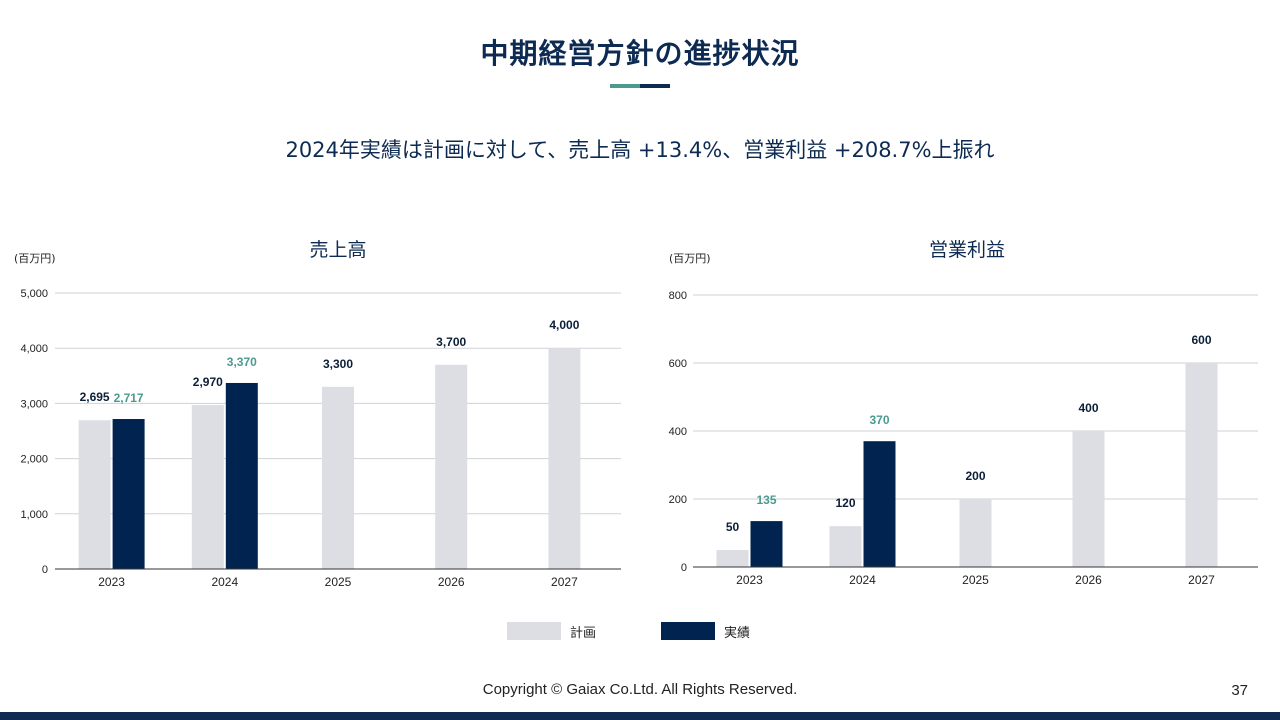  I want to click on chart-0-data-label-plan-2023: 2,695, so click(95, 397).